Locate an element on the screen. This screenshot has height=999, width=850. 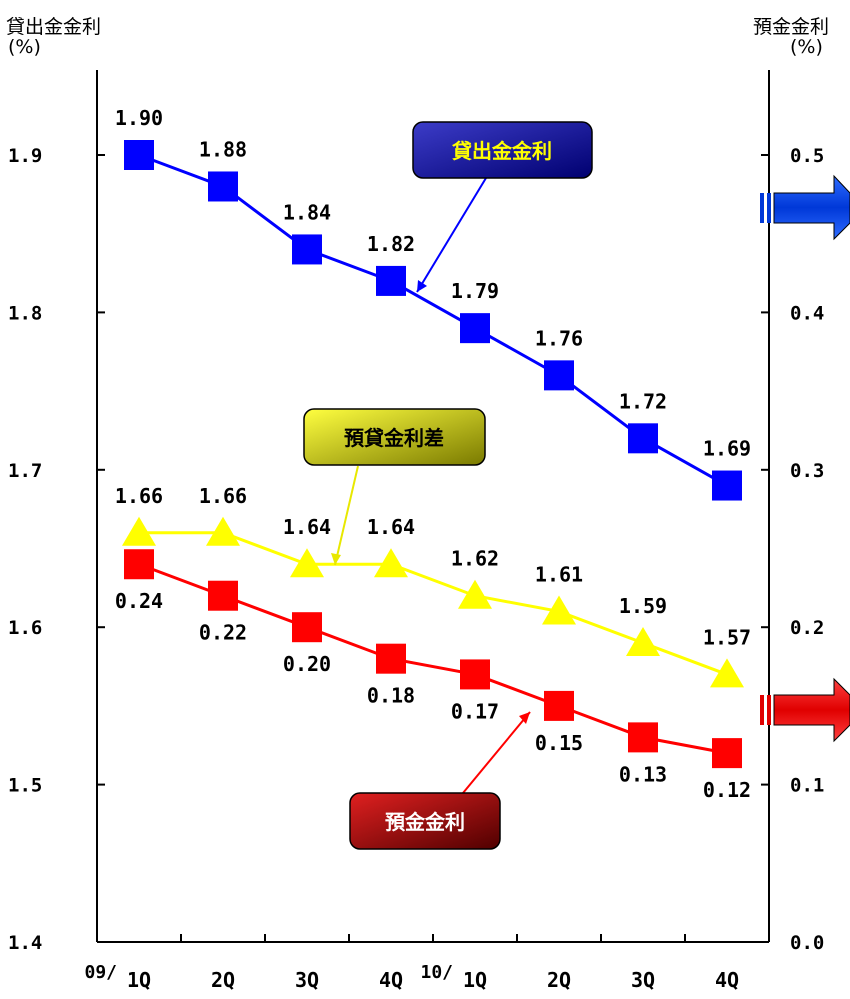
right-axis-unit: (%) is located at coordinates (806, 47).